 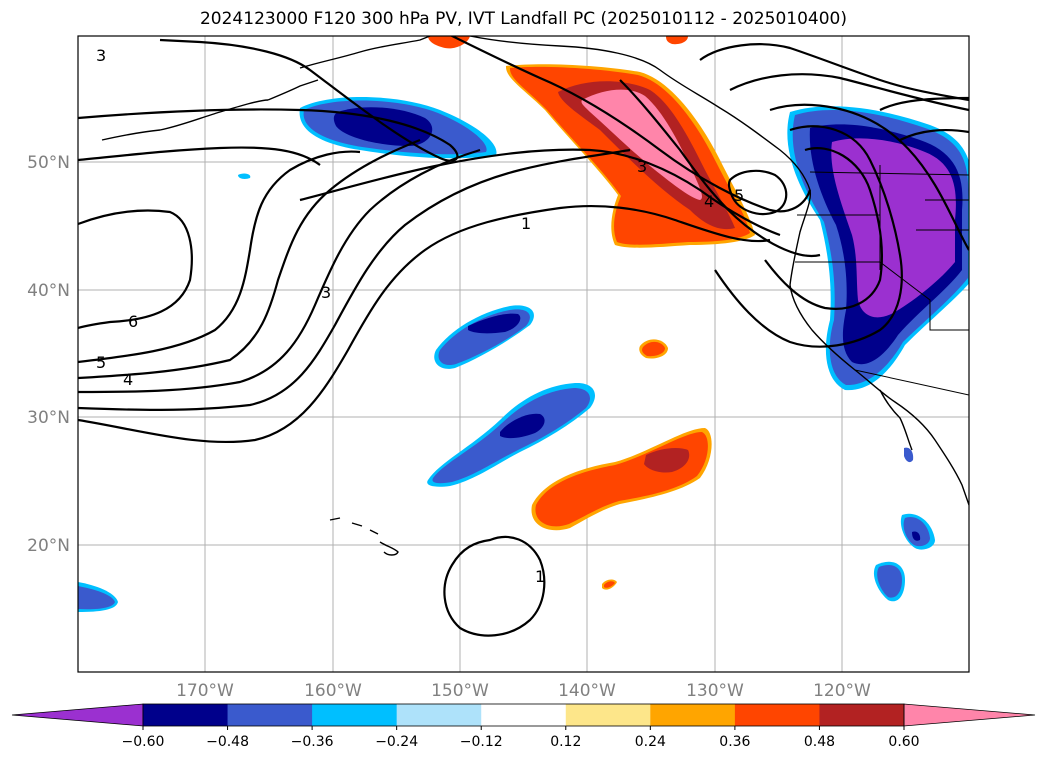 I want to click on lat-label: 40°N, so click(x=48, y=291).